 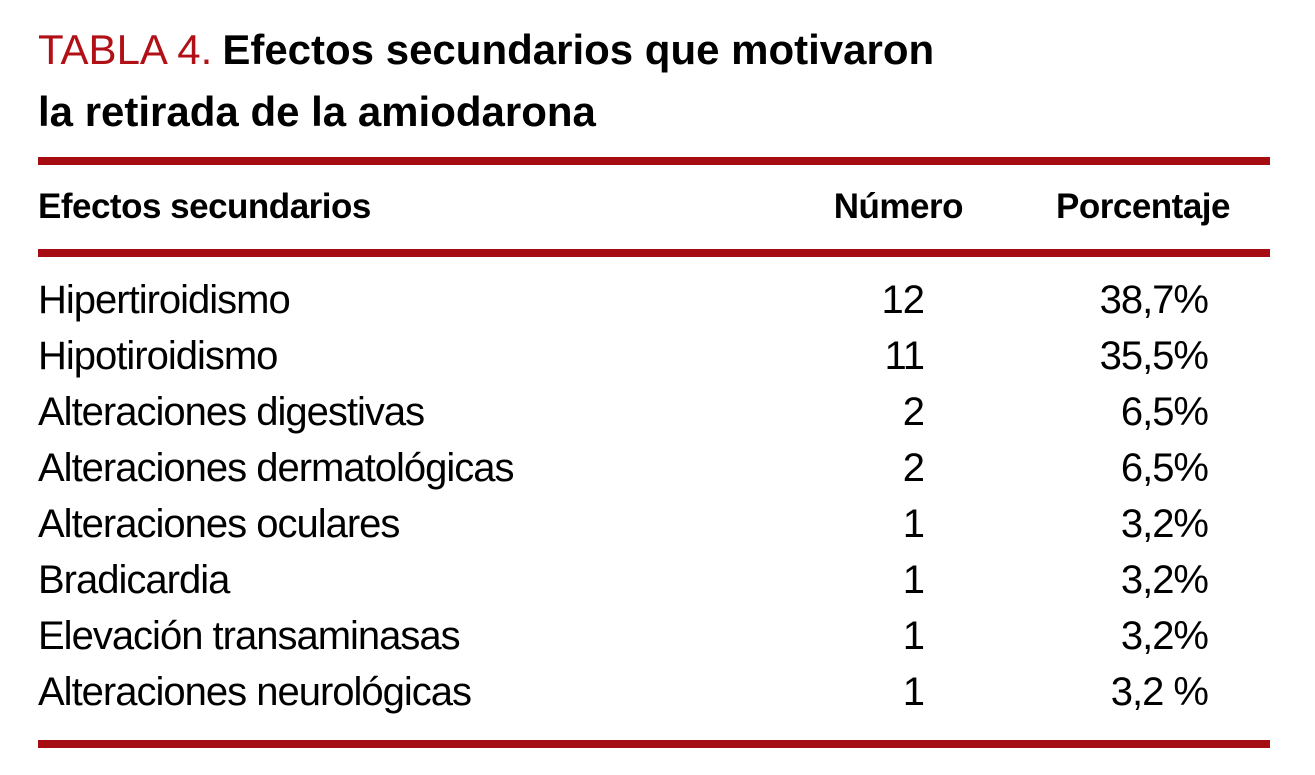 What do you see at coordinates (654, 207) in the screenshot?
I see `table-header-row: Efectos secundarios Número Porcentaje` at bounding box center [654, 207].